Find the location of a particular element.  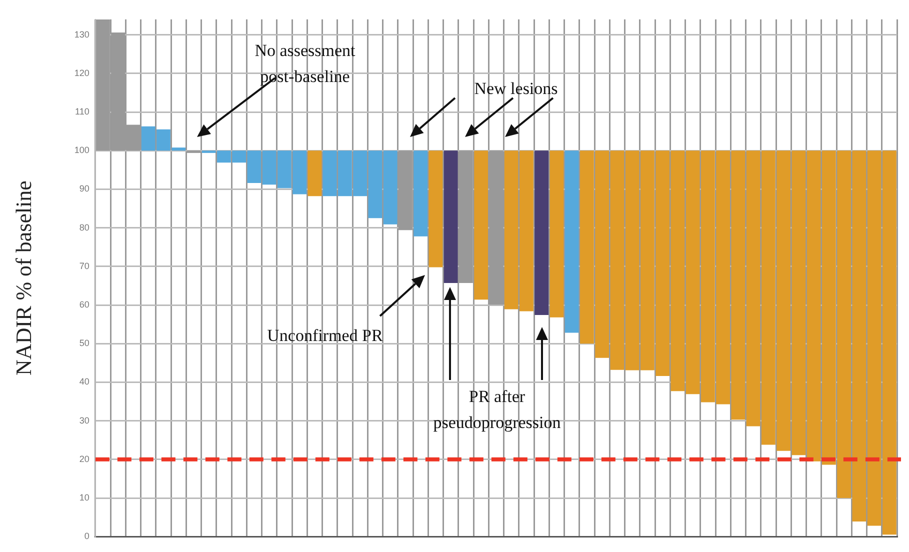

y-tick-label: 90 is located at coordinates (84, 189).